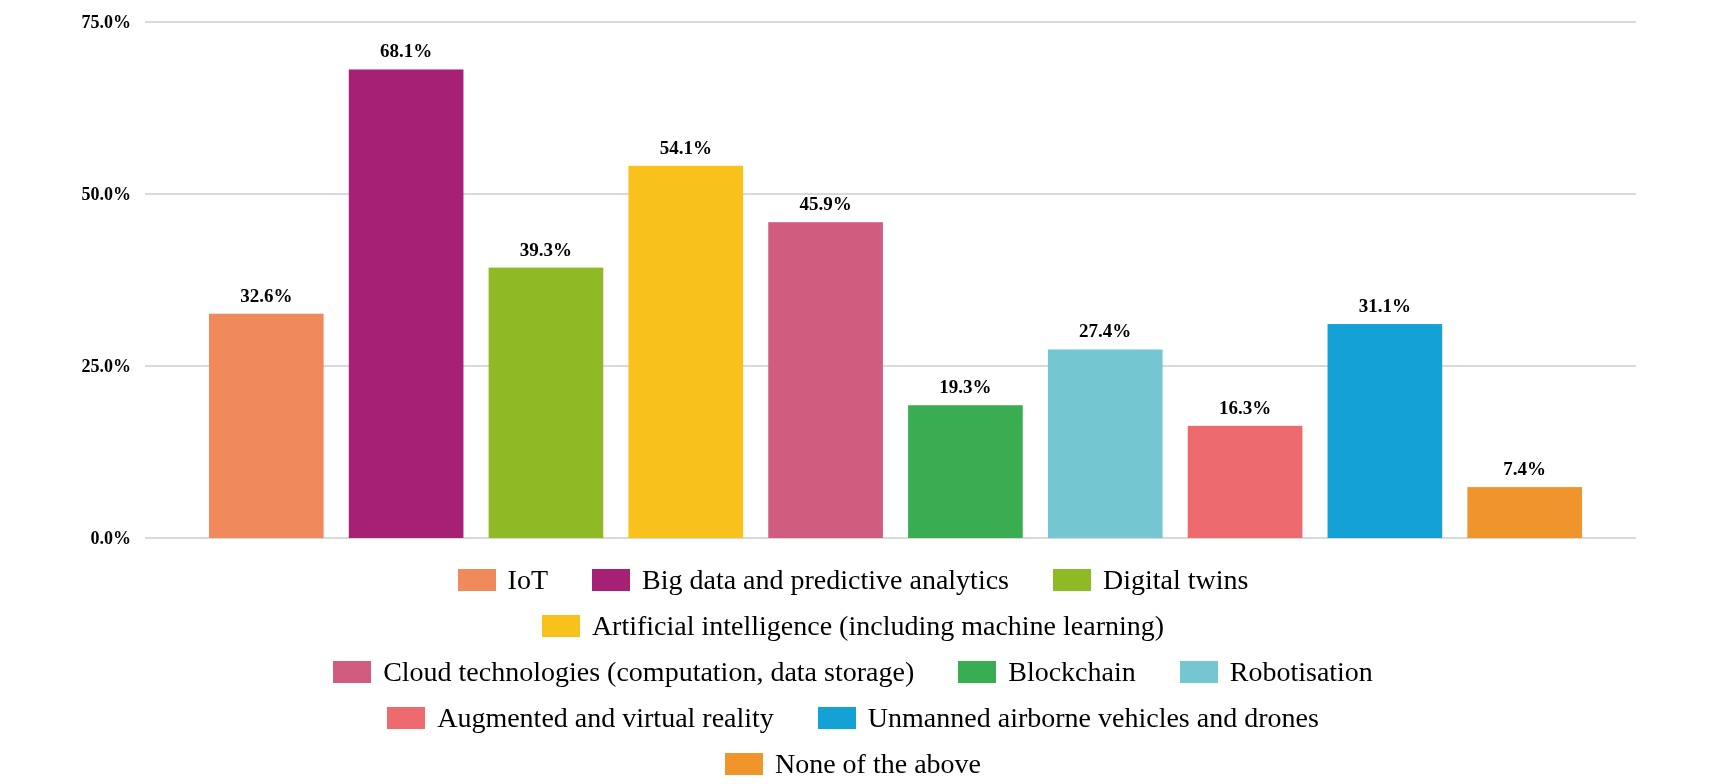 This screenshot has height=784, width=1709. Describe the element at coordinates (1301, 672) in the screenshot. I see `legend-label: Robotisation` at that location.